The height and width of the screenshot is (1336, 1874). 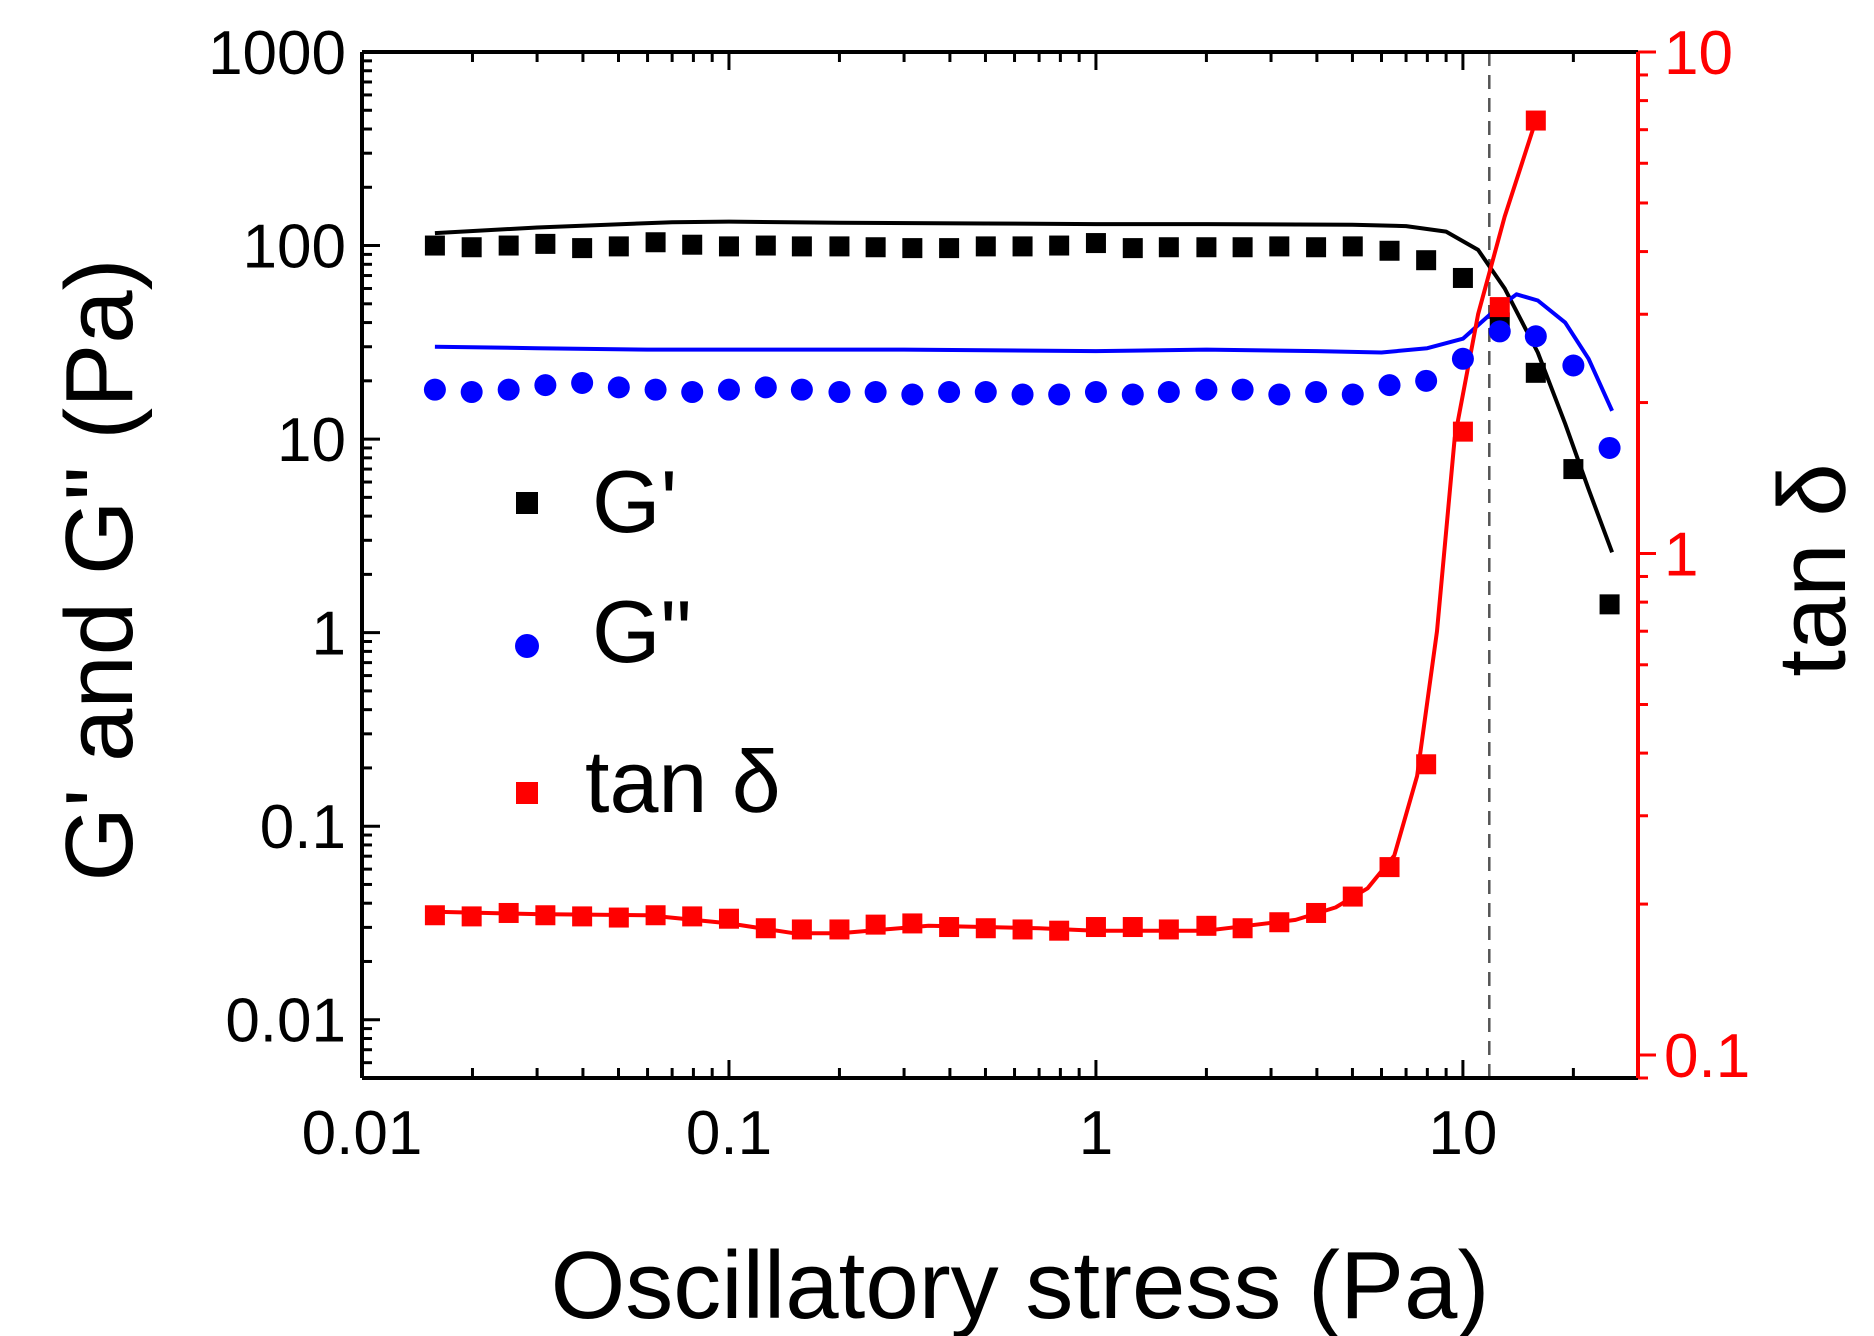 I want to click on legend: G' G" tan δ, so click(x=648, y=641).